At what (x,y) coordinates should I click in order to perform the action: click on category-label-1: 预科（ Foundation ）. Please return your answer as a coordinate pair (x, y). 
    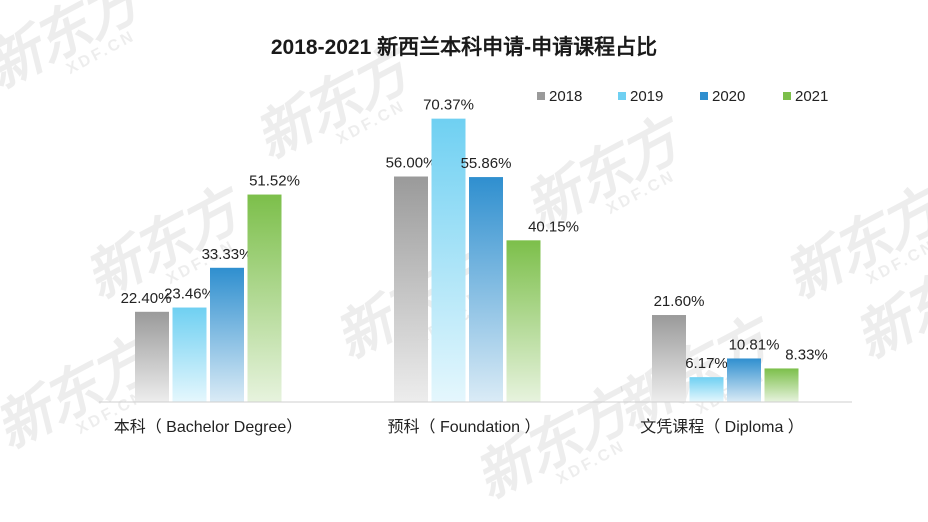
    Looking at the image, I should click on (464, 427).